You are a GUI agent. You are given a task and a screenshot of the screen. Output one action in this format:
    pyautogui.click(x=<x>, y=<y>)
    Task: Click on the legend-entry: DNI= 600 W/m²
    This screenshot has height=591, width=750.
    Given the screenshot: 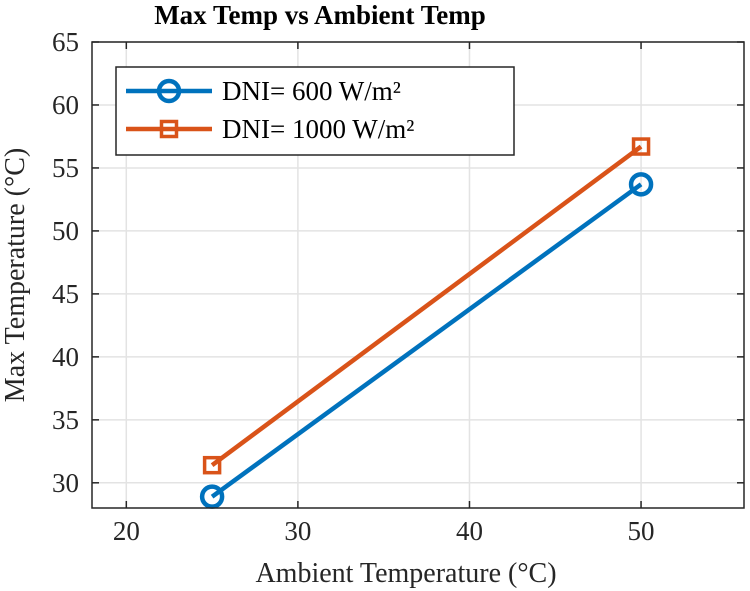 What is the action you would take?
    pyautogui.click(x=263, y=91)
    